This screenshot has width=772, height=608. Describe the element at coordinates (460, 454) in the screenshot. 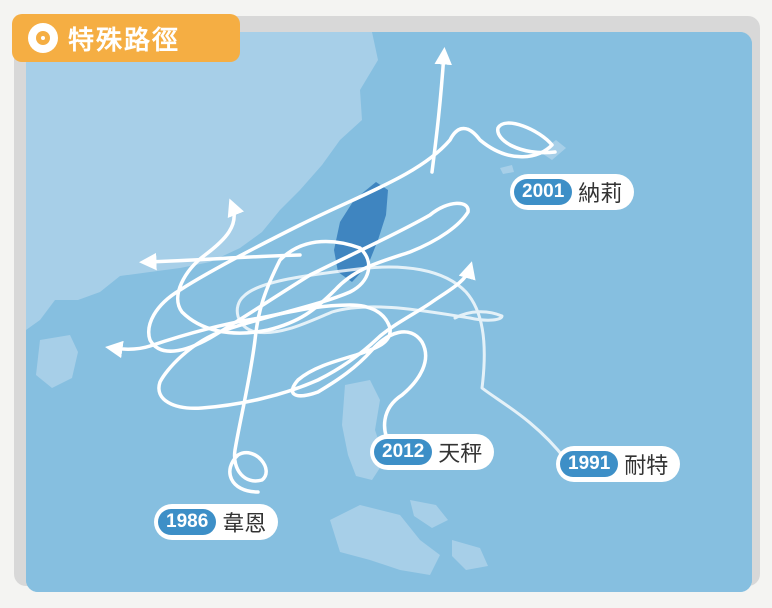

I see `storm-name: 天秤` at that location.